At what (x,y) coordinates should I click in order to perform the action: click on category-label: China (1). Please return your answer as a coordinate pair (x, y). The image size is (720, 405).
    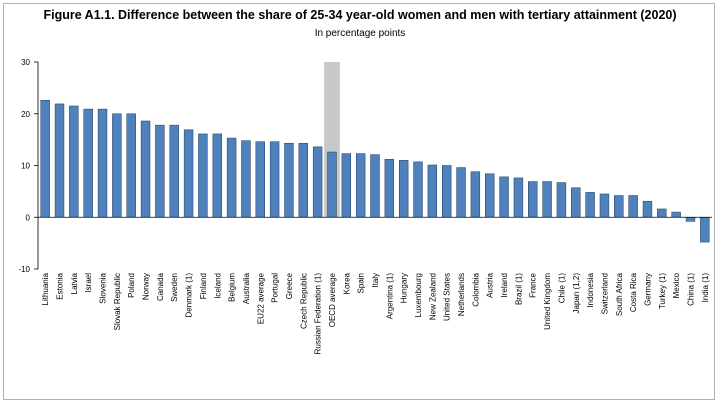
    Looking at the image, I should click on (690, 289).